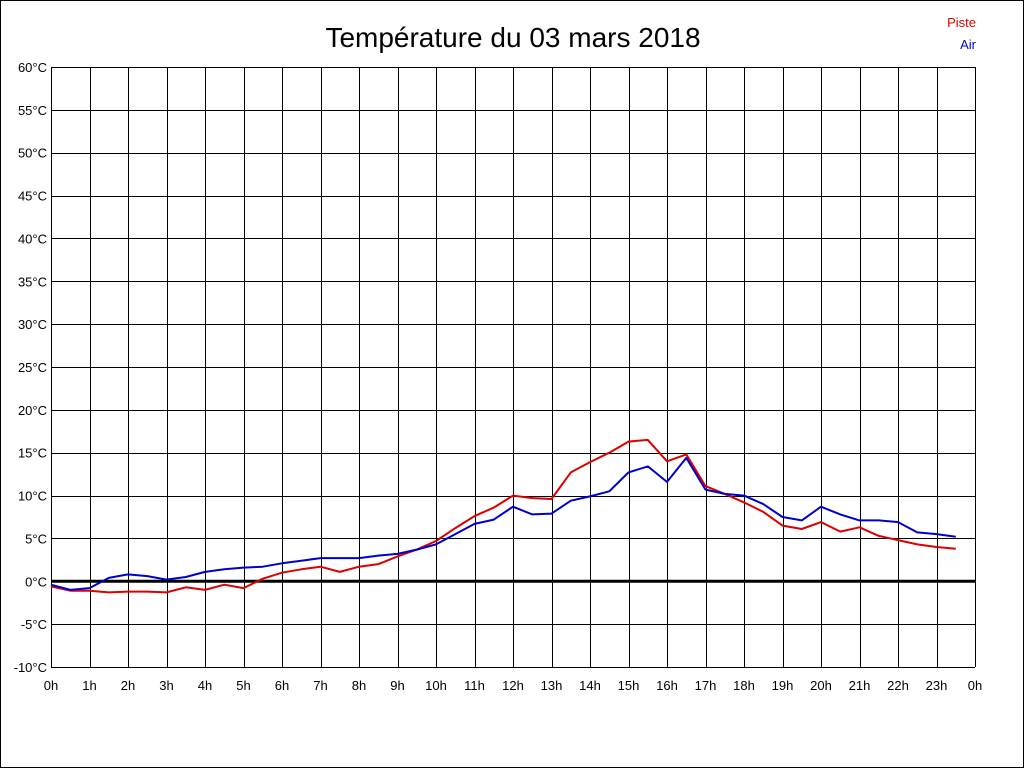 The width and height of the screenshot is (1024, 768). Describe the element at coordinates (860, 685) in the screenshot. I see `x-tick-label: 21h` at that location.